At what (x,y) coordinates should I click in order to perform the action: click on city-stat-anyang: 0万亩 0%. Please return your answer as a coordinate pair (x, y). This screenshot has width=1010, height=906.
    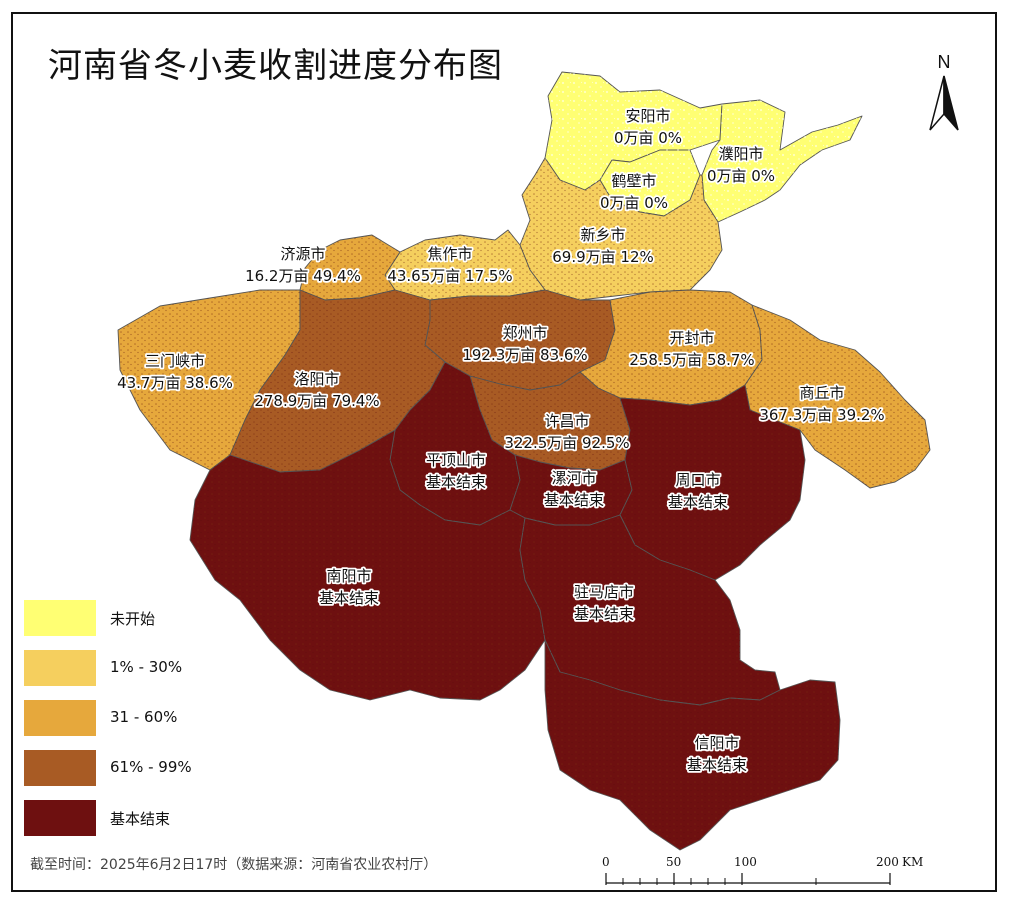
    Looking at the image, I should click on (648, 138).